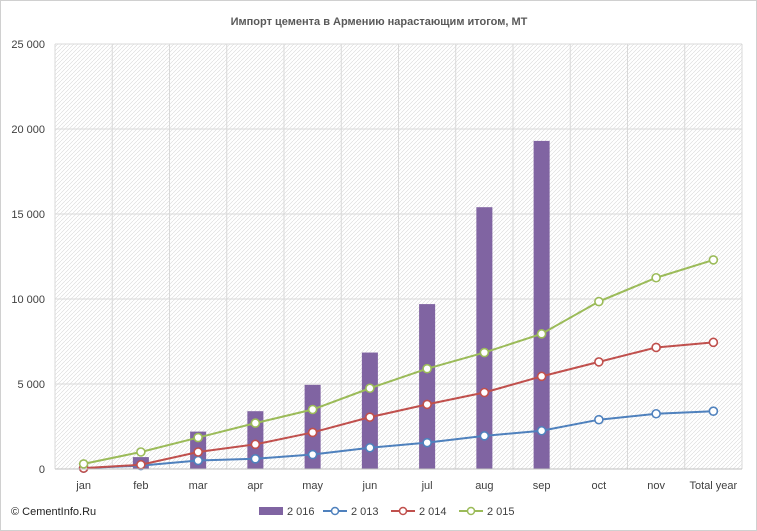  I want to click on x-tick-label: Total year, so click(714, 486).